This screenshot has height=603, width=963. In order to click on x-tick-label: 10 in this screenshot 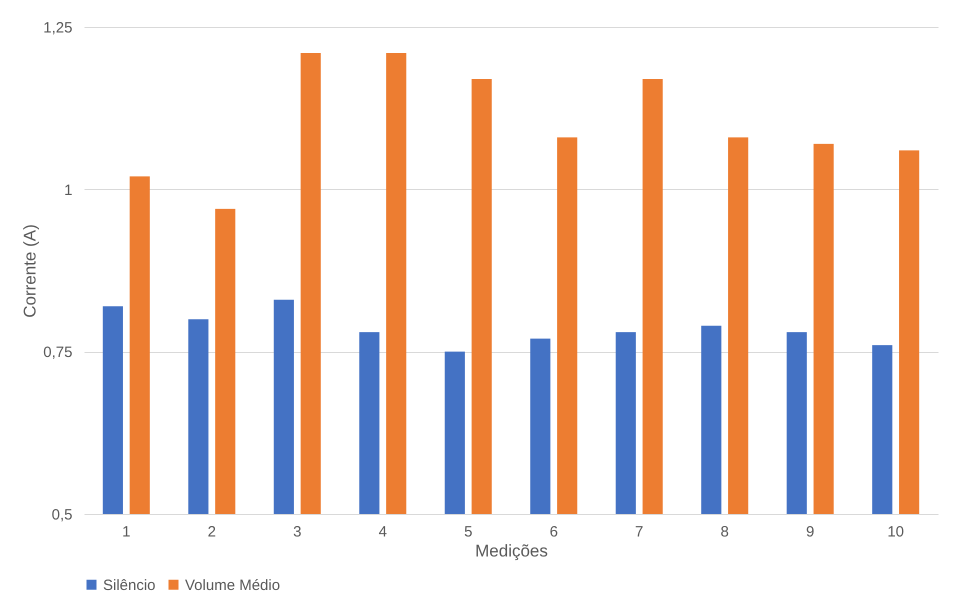, I will do `click(895, 532)`.